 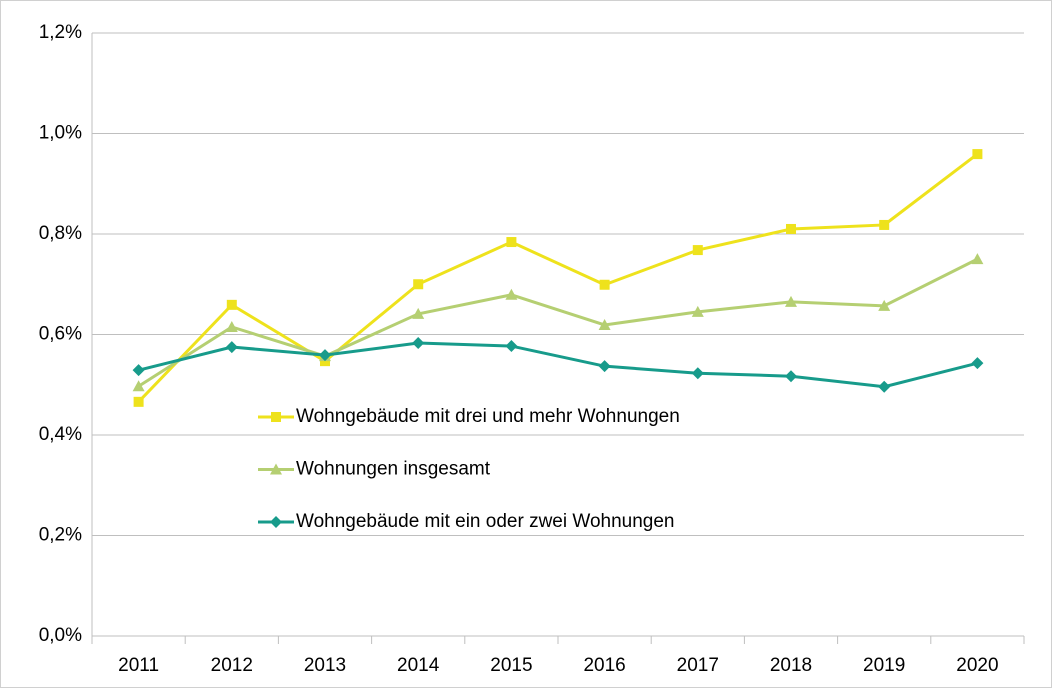 What do you see at coordinates (60, 334) in the screenshot?
I see `y-tick-label: 0,6%` at bounding box center [60, 334].